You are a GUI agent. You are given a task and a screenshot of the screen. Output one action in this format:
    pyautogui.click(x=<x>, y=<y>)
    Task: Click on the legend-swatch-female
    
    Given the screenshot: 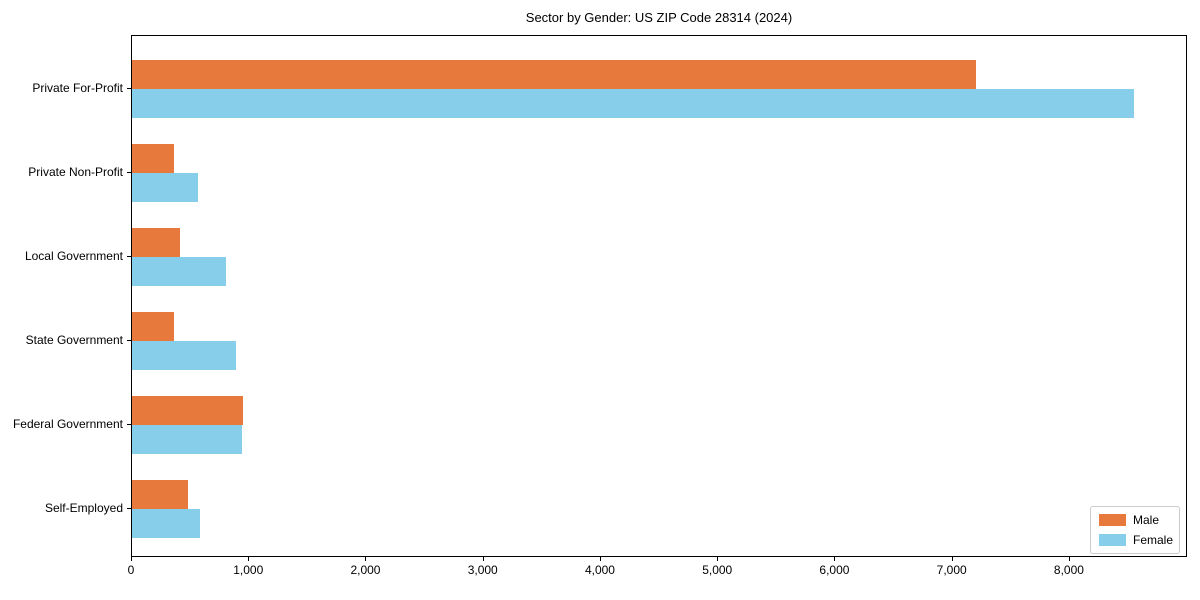 What is the action you would take?
    pyautogui.click(x=1112, y=540)
    